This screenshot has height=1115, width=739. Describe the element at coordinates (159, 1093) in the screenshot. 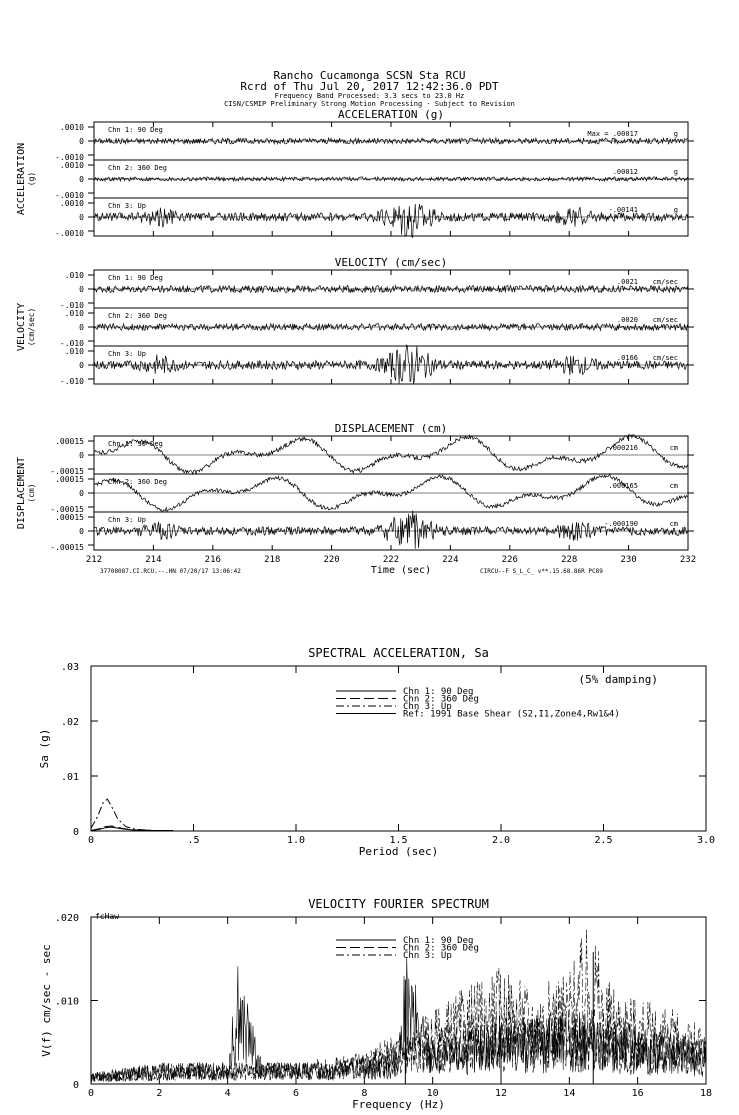

I see `xtick-label: 2` at that location.